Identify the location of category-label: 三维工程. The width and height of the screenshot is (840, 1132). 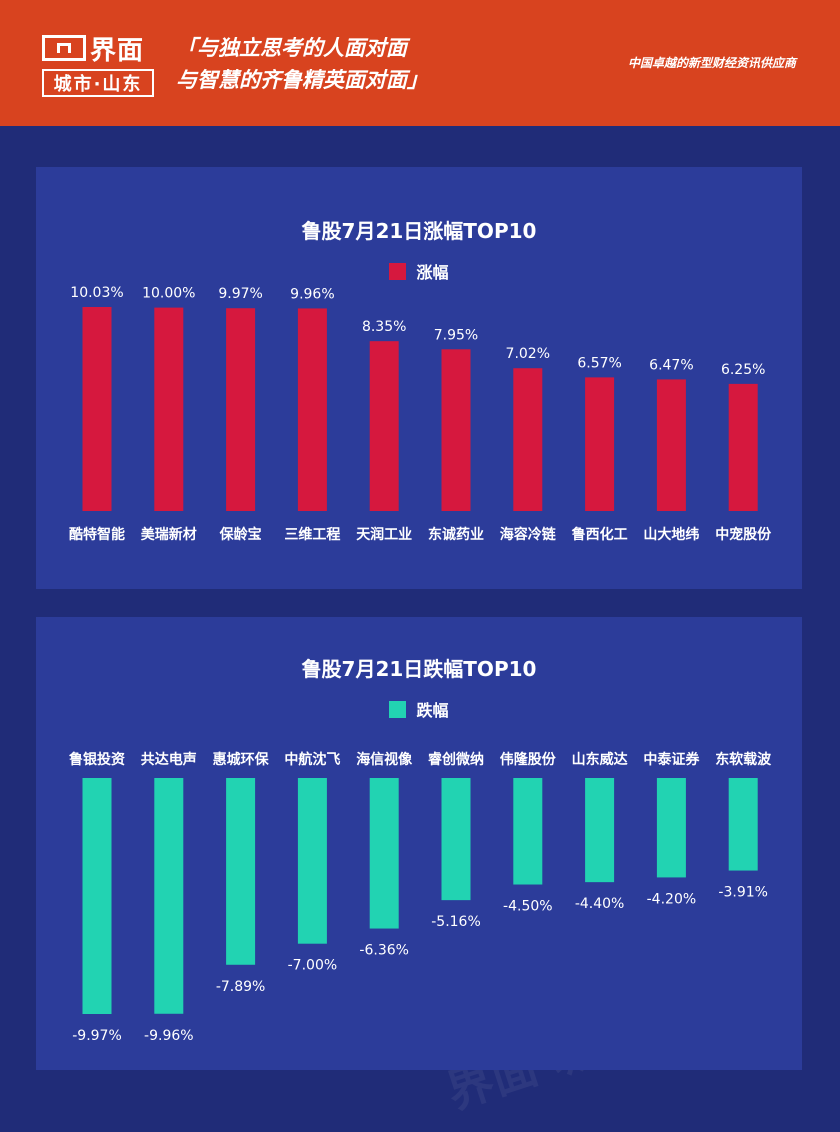
(312, 534).